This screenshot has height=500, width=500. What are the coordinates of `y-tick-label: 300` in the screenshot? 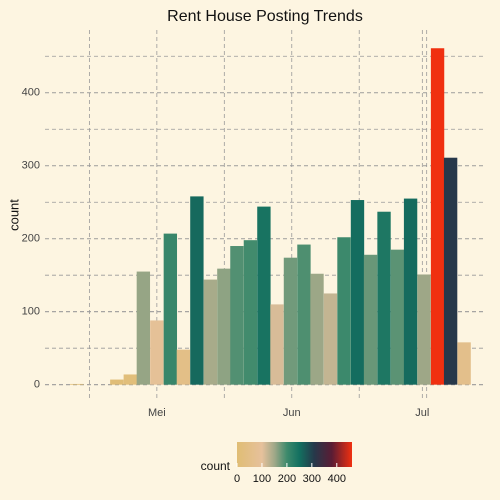 It's located at (31, 166).